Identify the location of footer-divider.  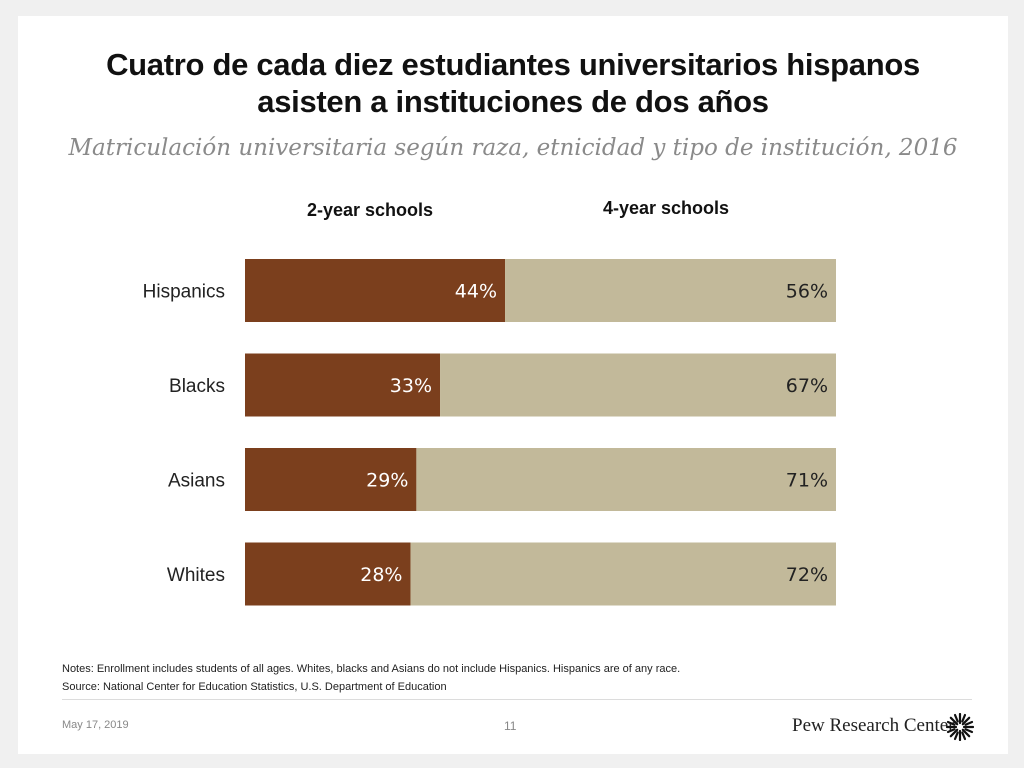
(517, 699).